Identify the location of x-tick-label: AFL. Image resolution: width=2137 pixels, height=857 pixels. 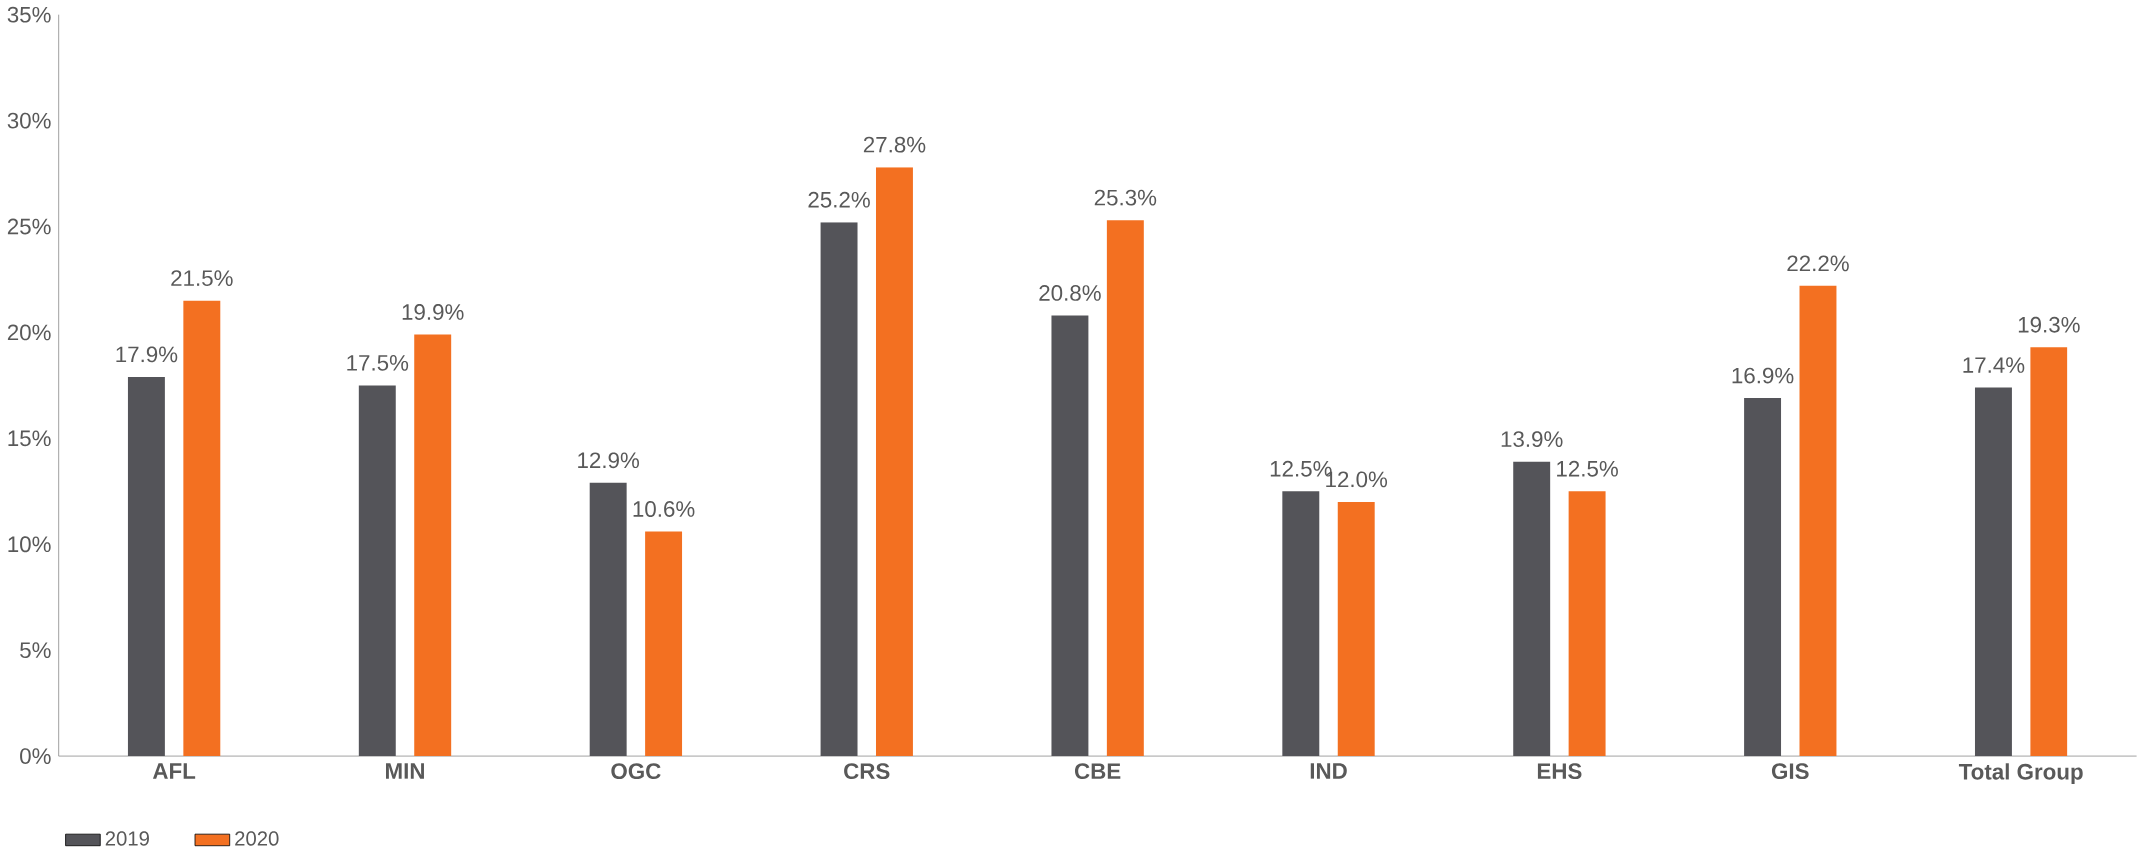
(174, 771).